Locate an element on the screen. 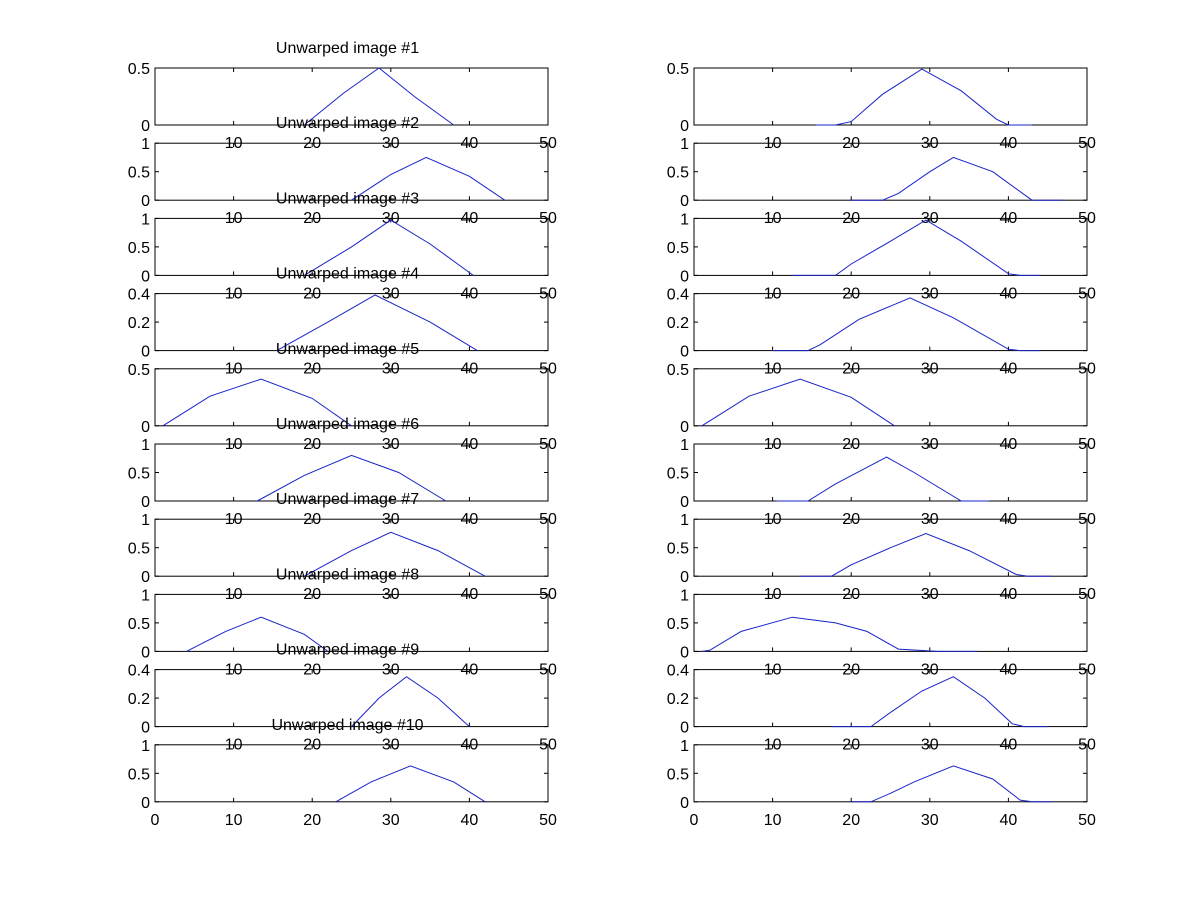  subplot-9-warped: 00.20.41020304050 is located at coordinates (881, 708).